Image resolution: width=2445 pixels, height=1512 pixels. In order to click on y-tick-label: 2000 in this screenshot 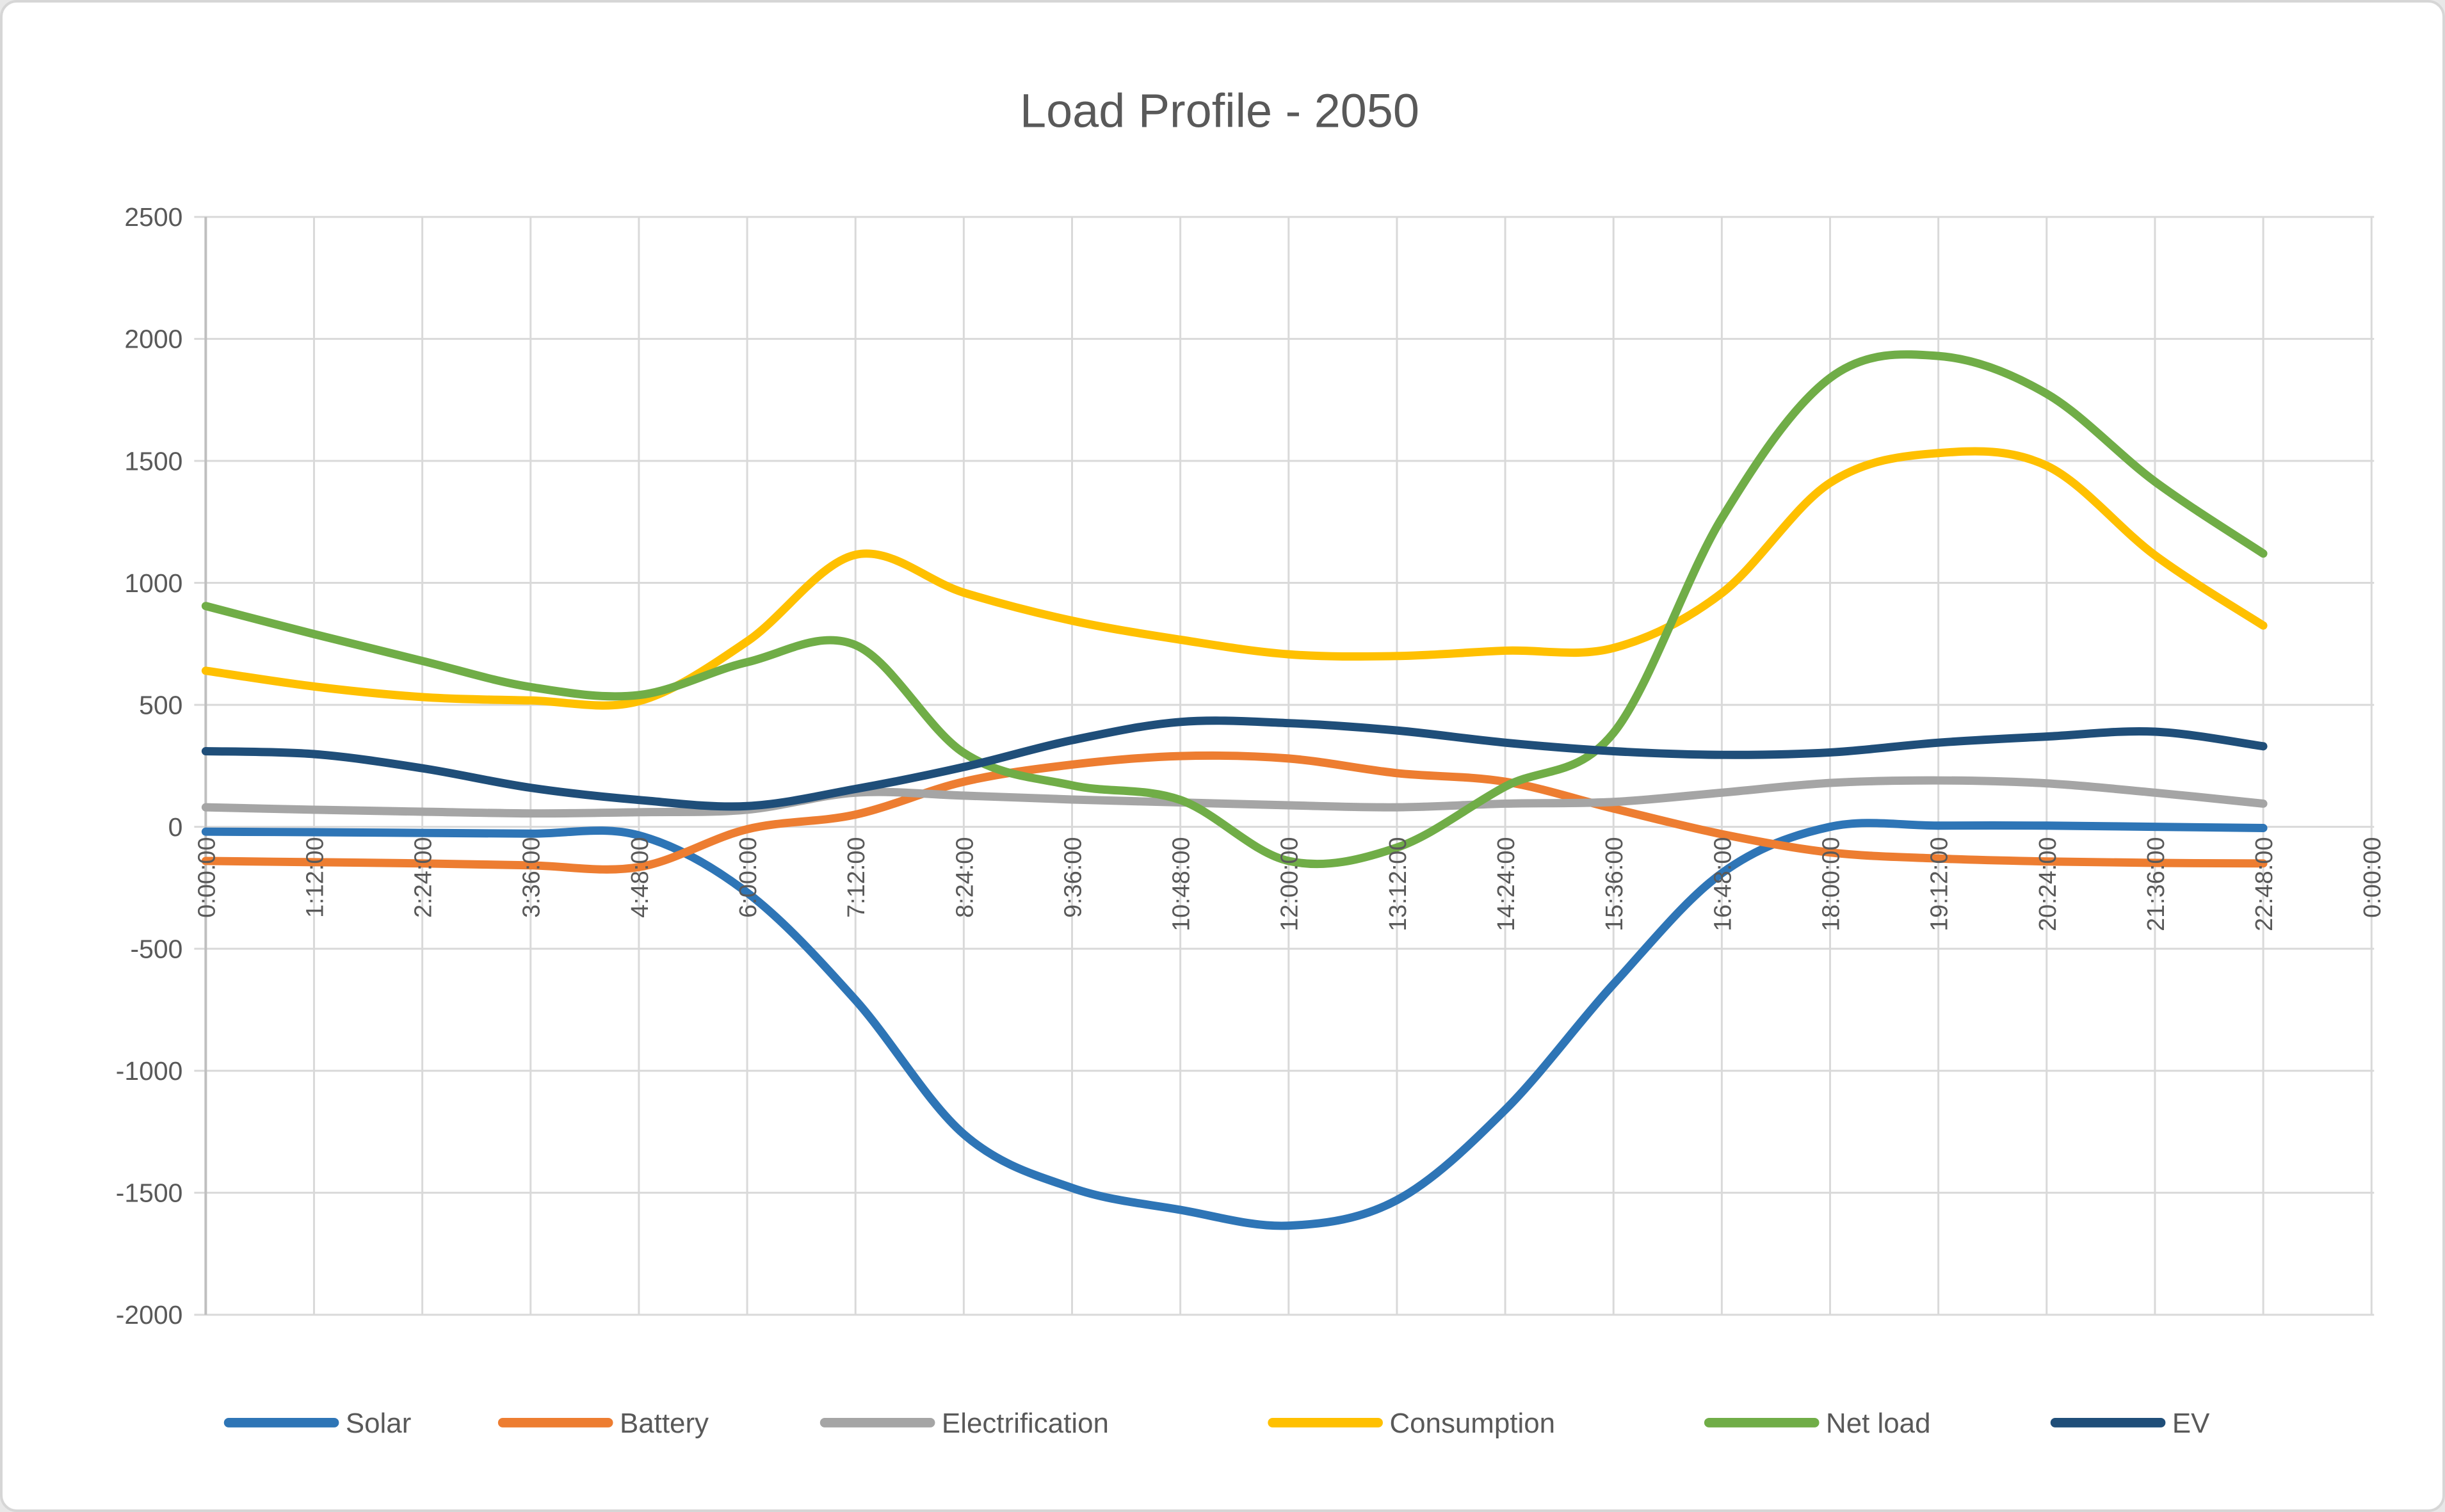, I will do `click(153, 339)`.